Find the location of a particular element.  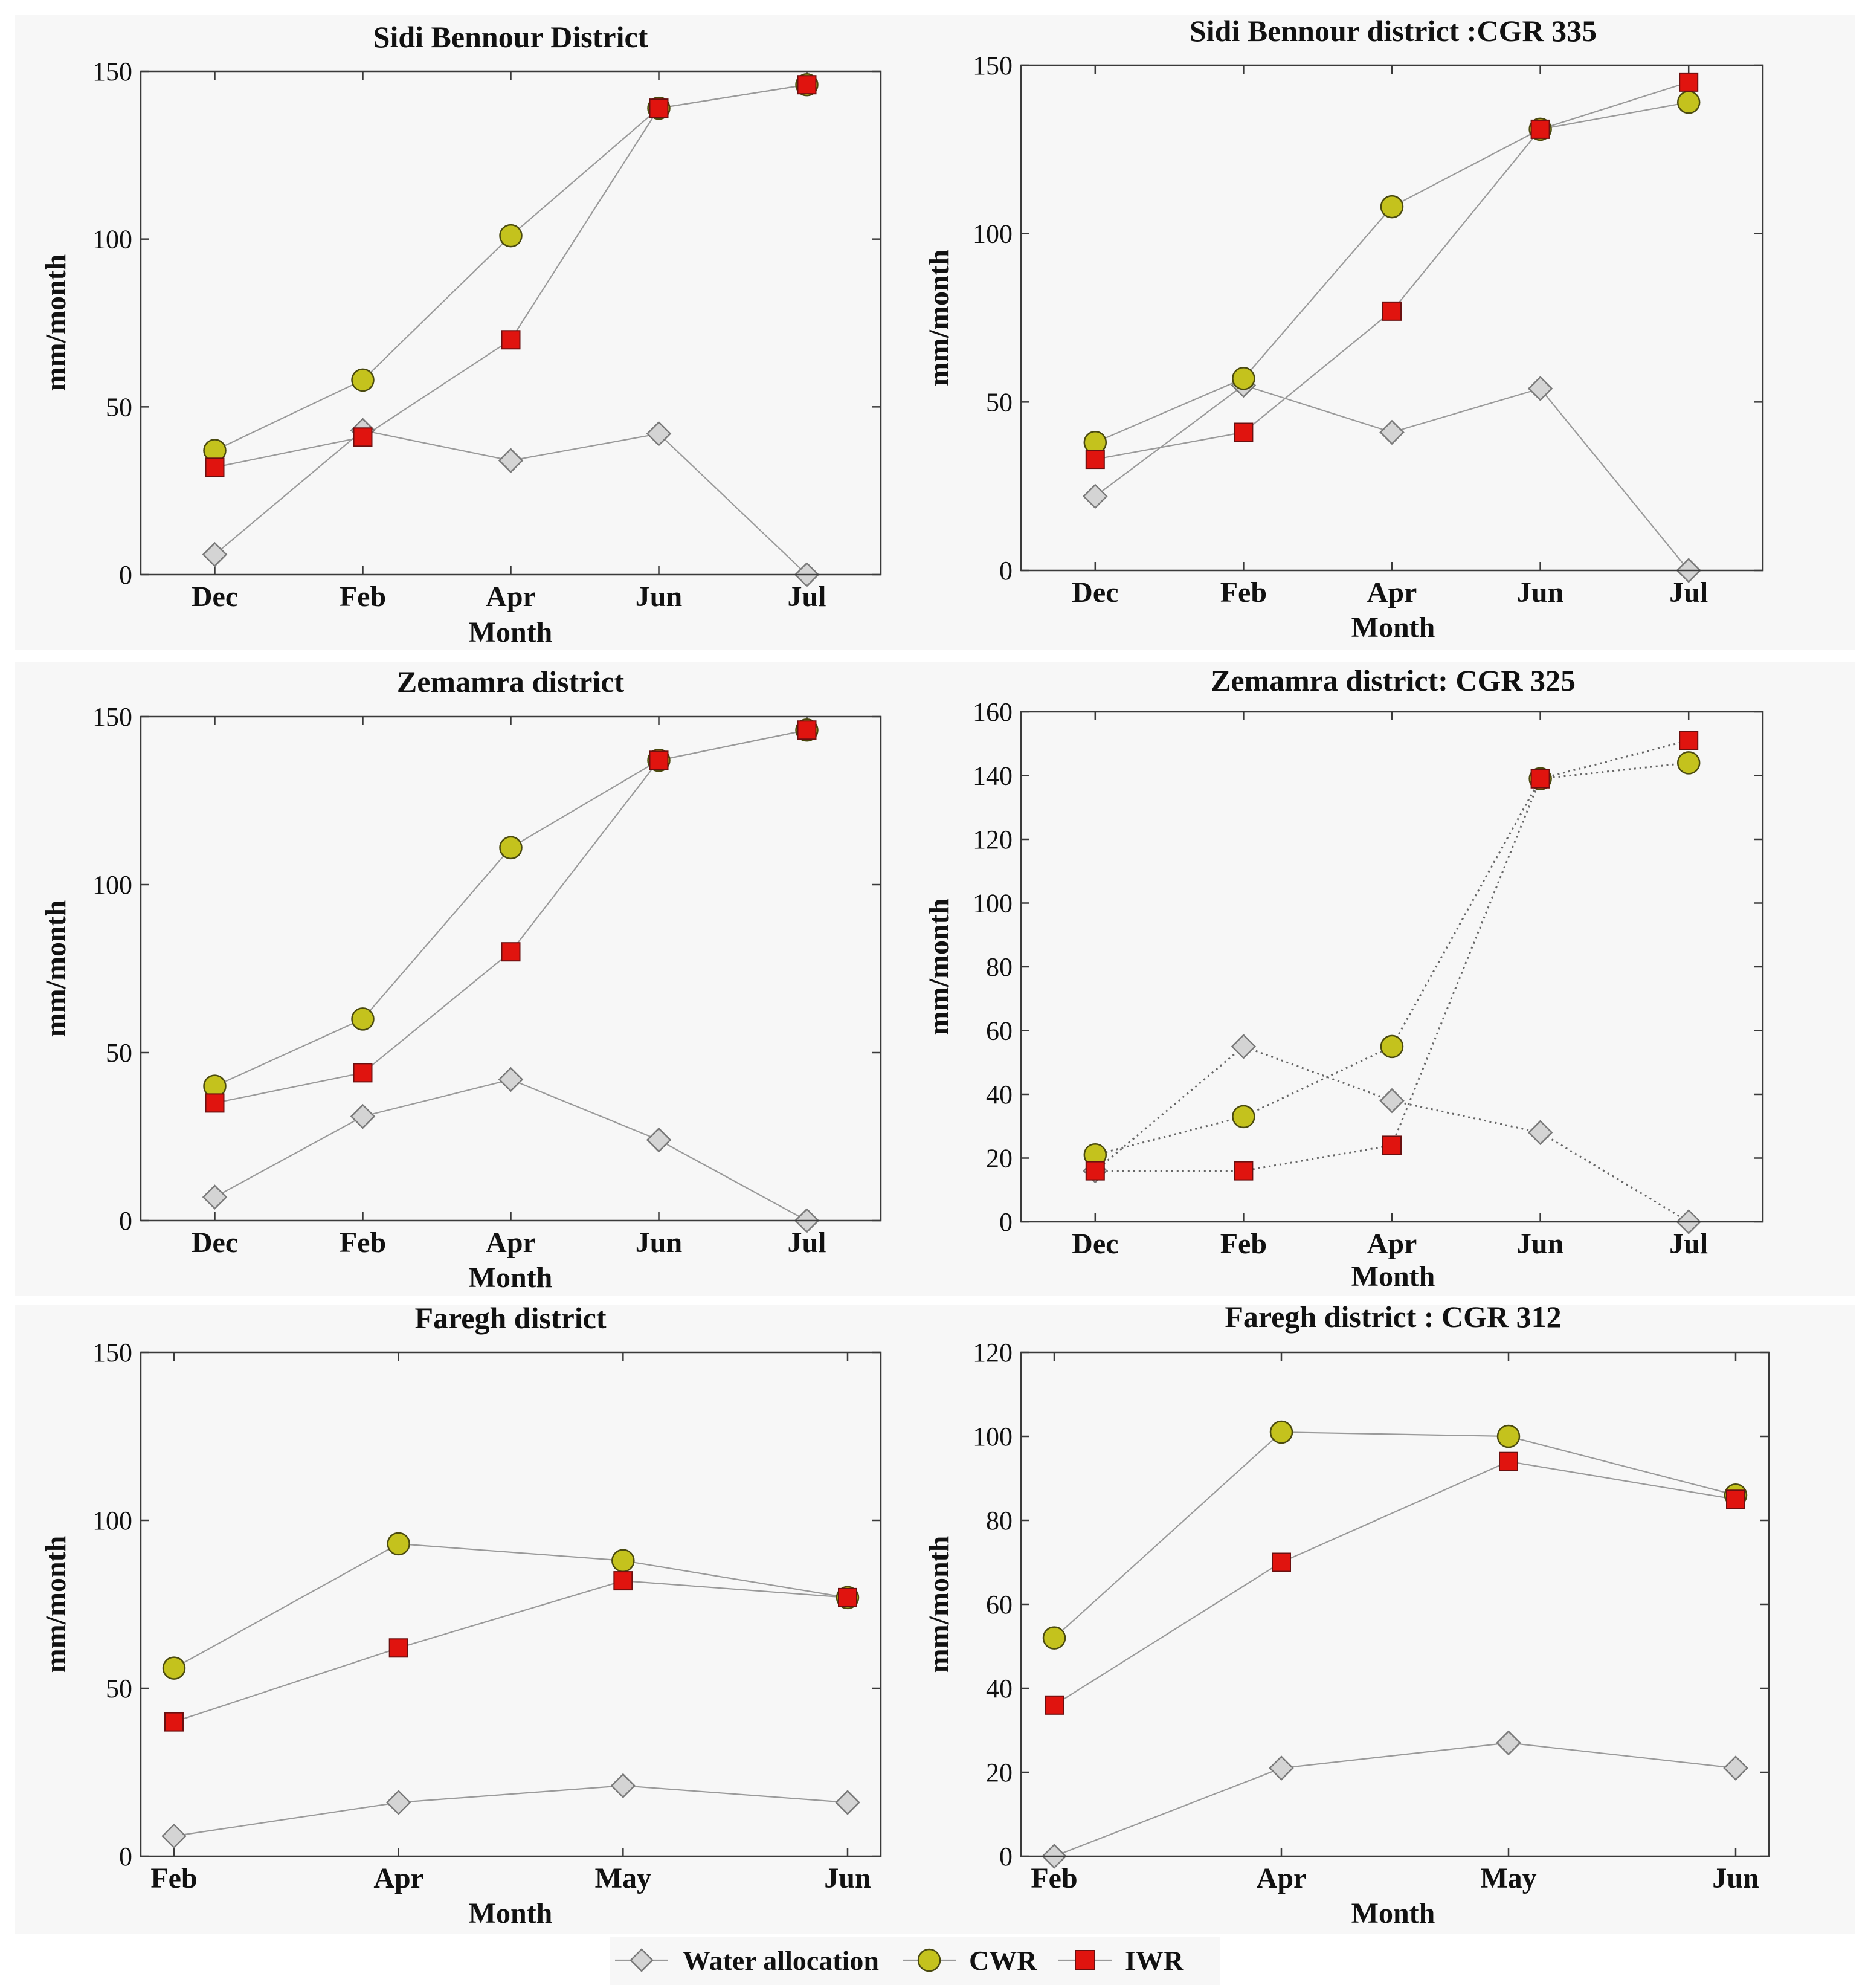

y-tick-label: 40 is located at coordinates (999, 1094).